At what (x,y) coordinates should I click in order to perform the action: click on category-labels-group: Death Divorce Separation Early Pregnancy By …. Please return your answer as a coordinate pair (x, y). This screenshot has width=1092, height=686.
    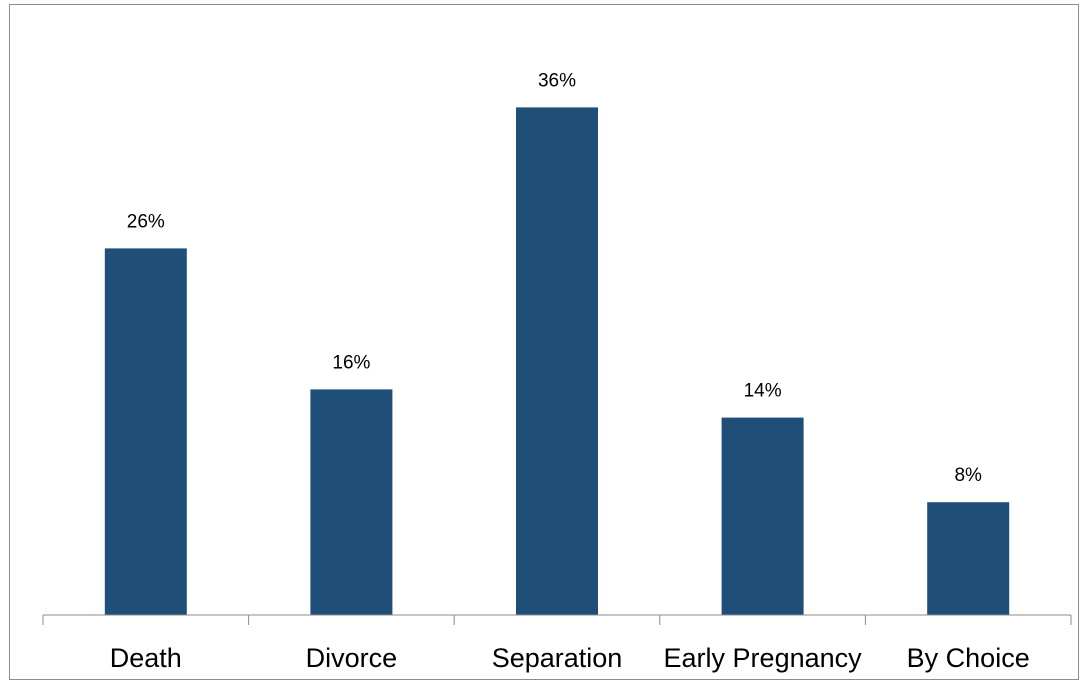
    Looking at the image, I should click on (570, 658).